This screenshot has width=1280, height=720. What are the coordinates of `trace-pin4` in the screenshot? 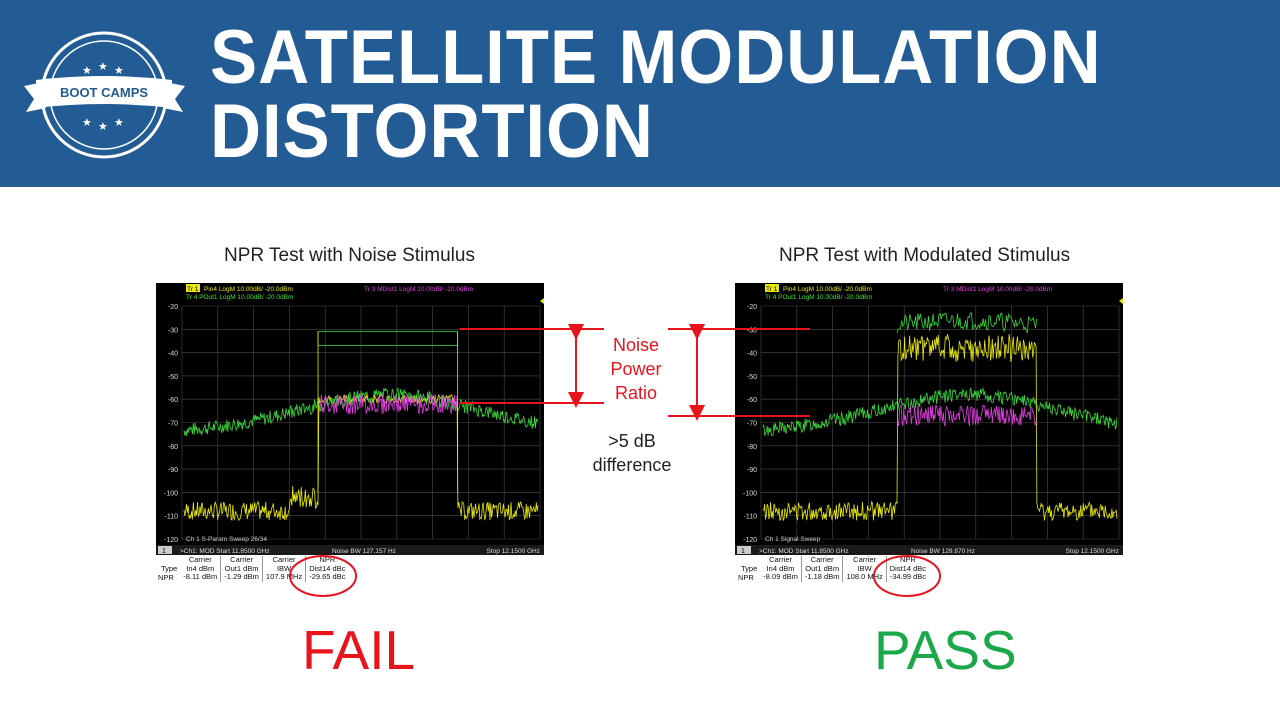 It's located at (940, 427).